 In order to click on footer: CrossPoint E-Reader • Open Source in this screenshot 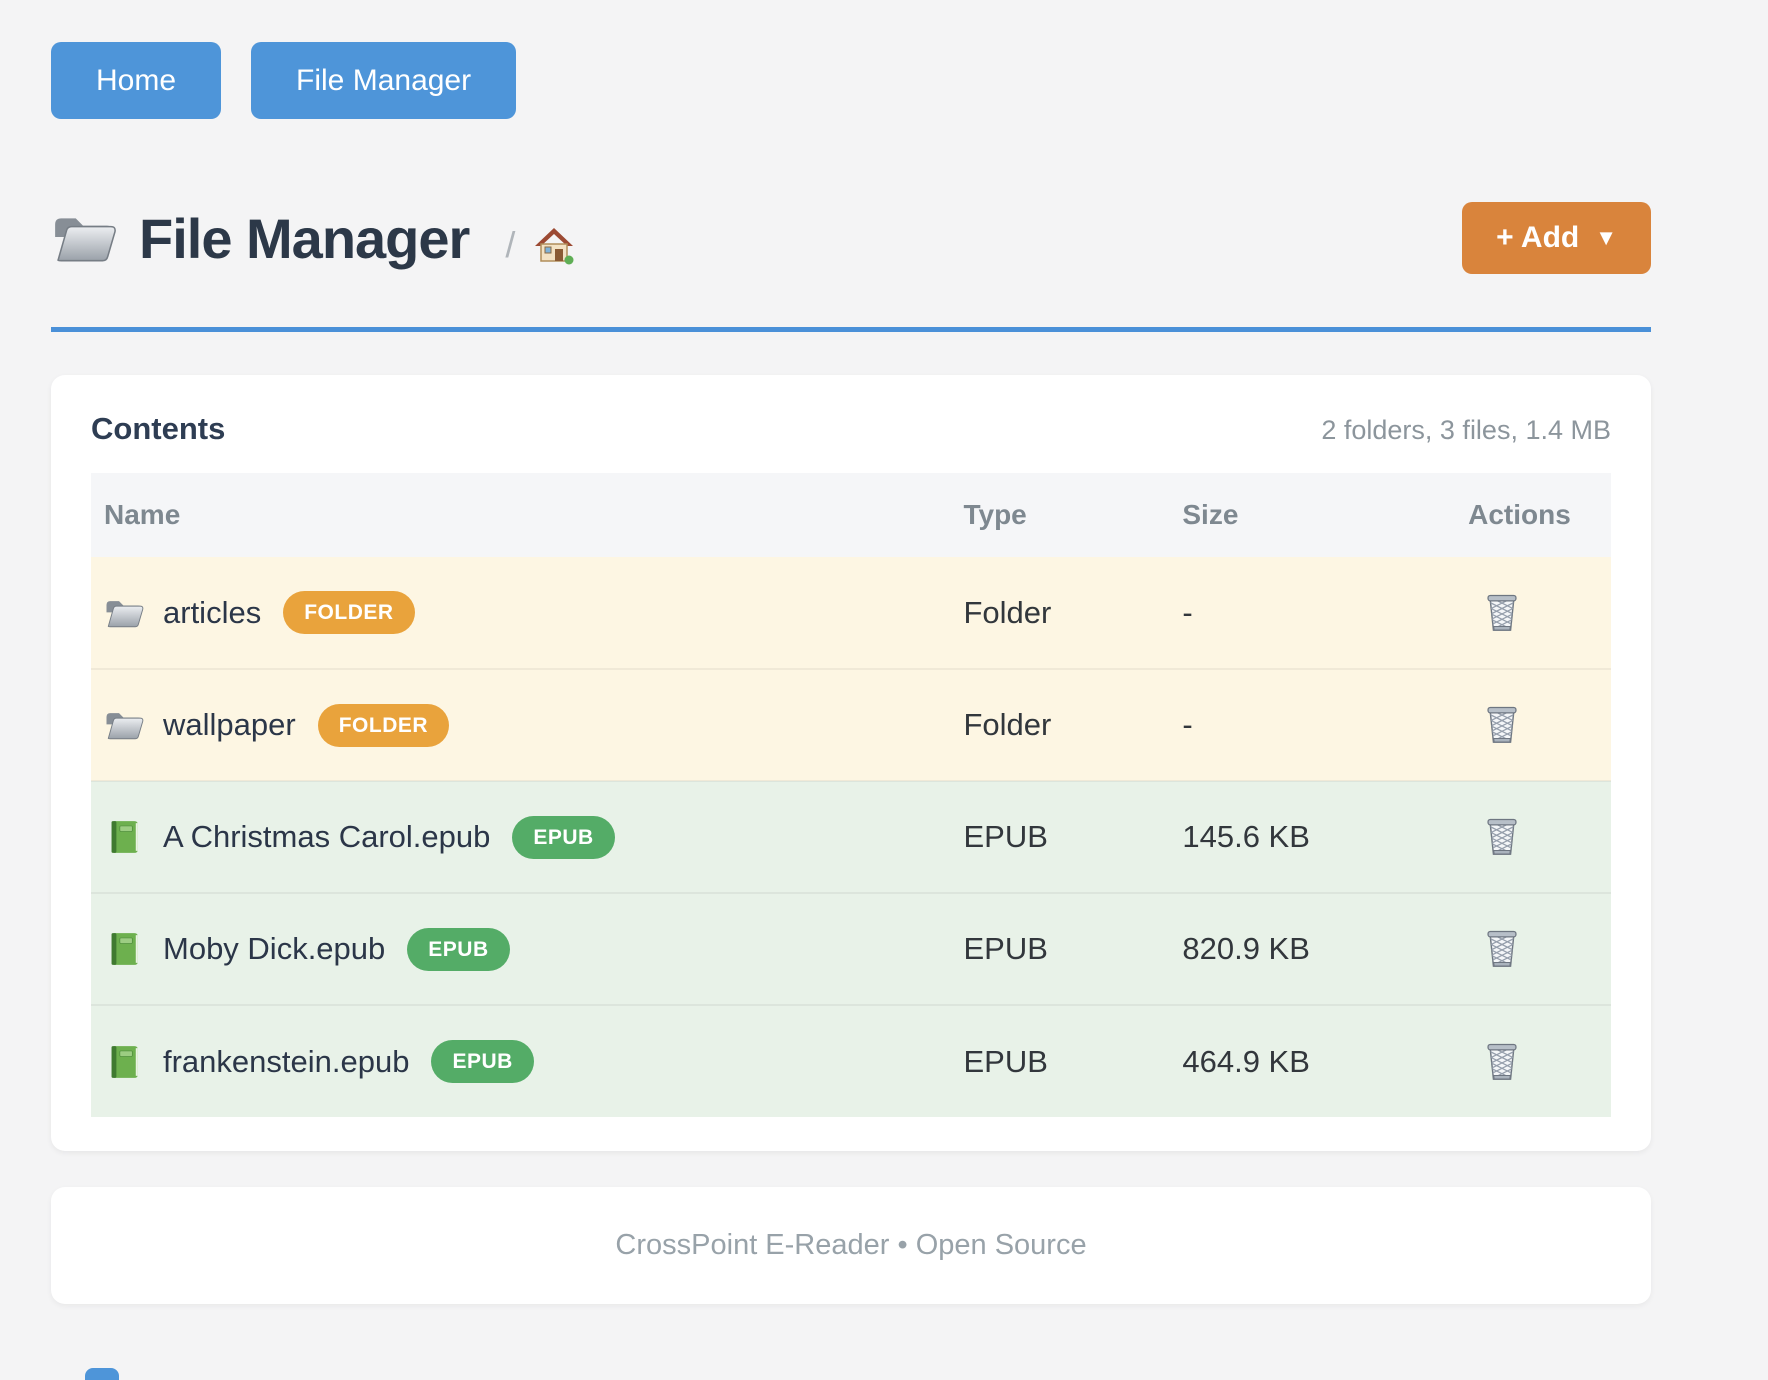, I will do `click(851, 1245)`.